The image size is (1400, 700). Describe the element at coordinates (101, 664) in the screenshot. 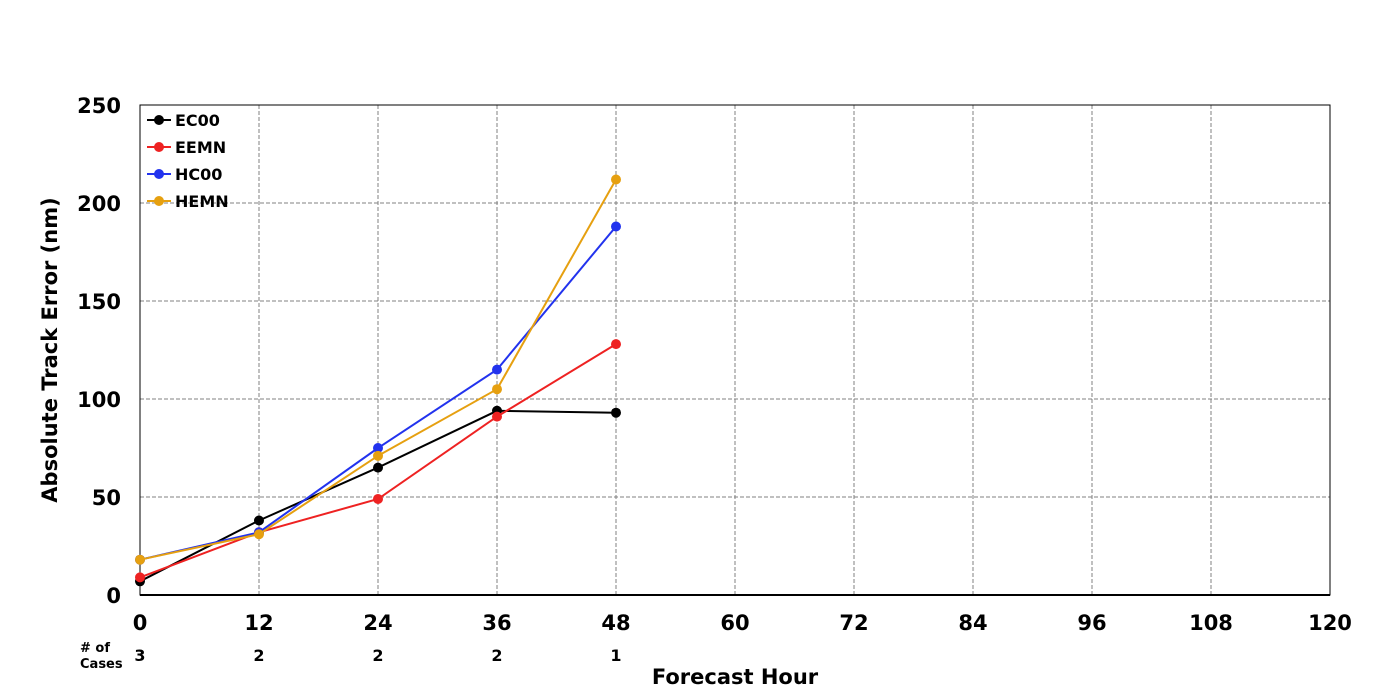

I see `cases-label-line2: Cases` at that location.